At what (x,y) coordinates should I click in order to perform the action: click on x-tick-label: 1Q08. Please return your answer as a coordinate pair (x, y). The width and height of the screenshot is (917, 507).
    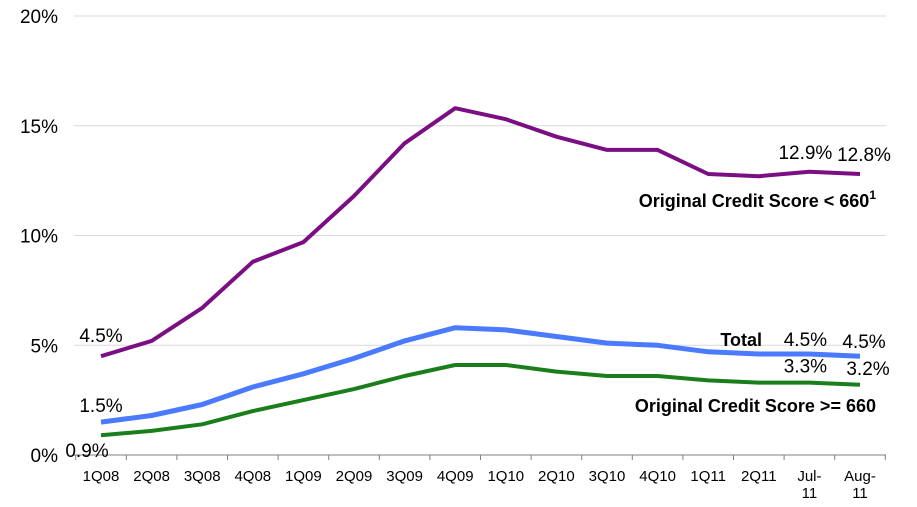
    Looking at the image, I should click on (101, 476).